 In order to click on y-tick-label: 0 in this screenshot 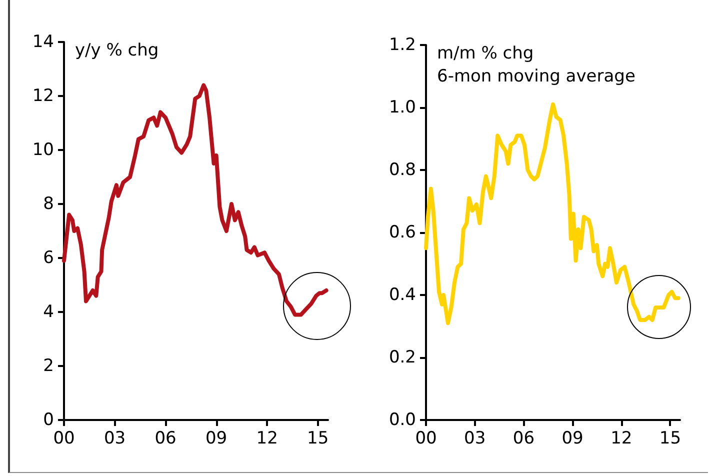, I will do `click(48, 420)`.